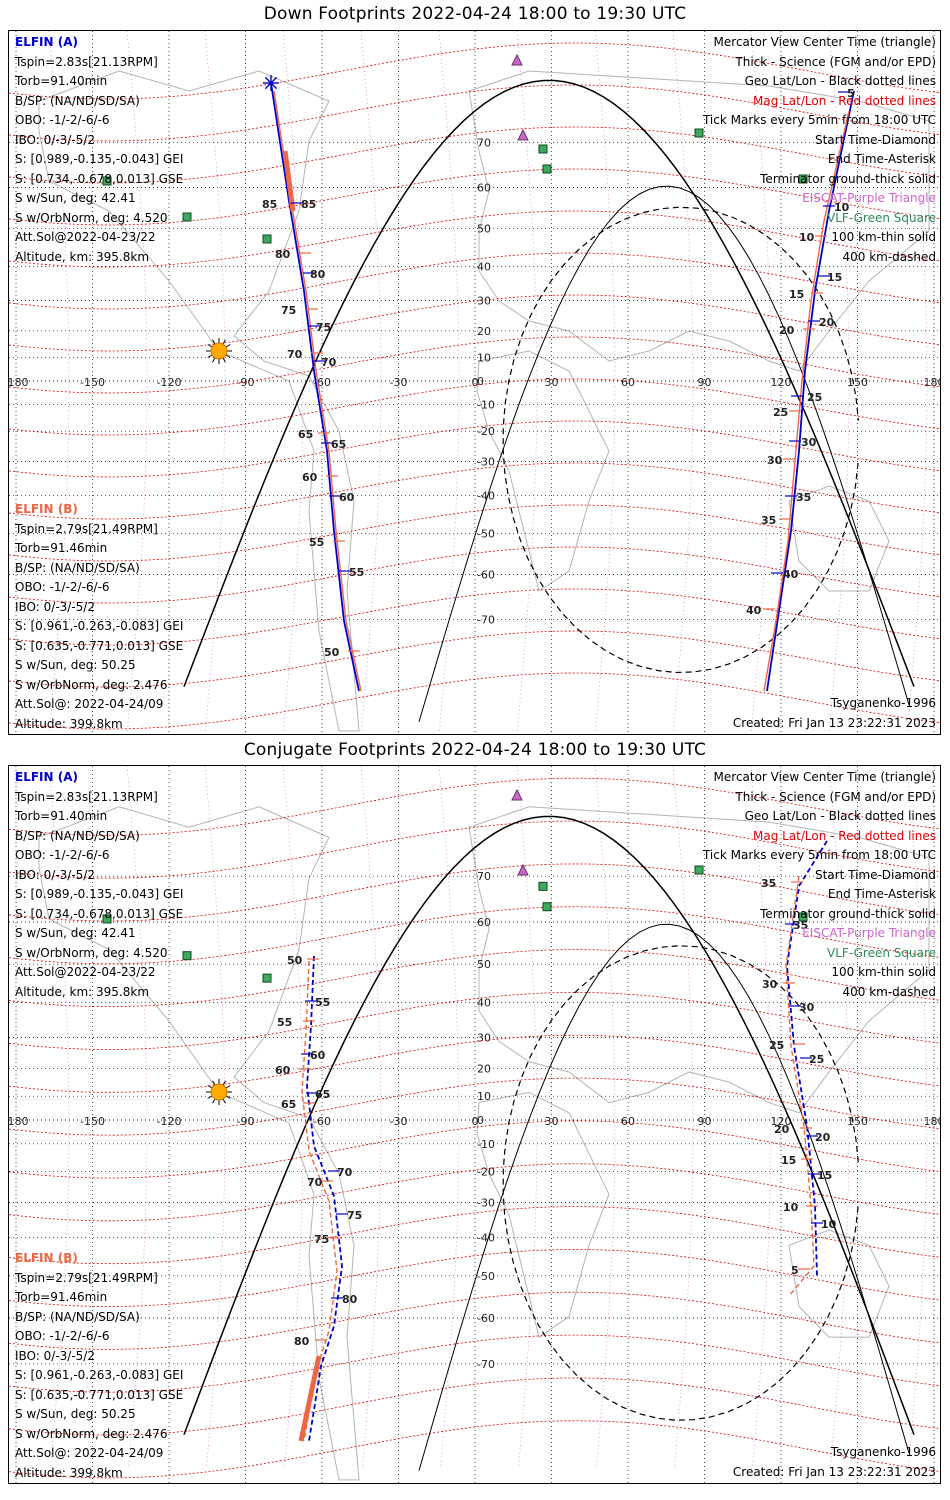 The height and width of the screenshot is (1500, 950). I want to click on lon-label: 90, so click(705, 382).